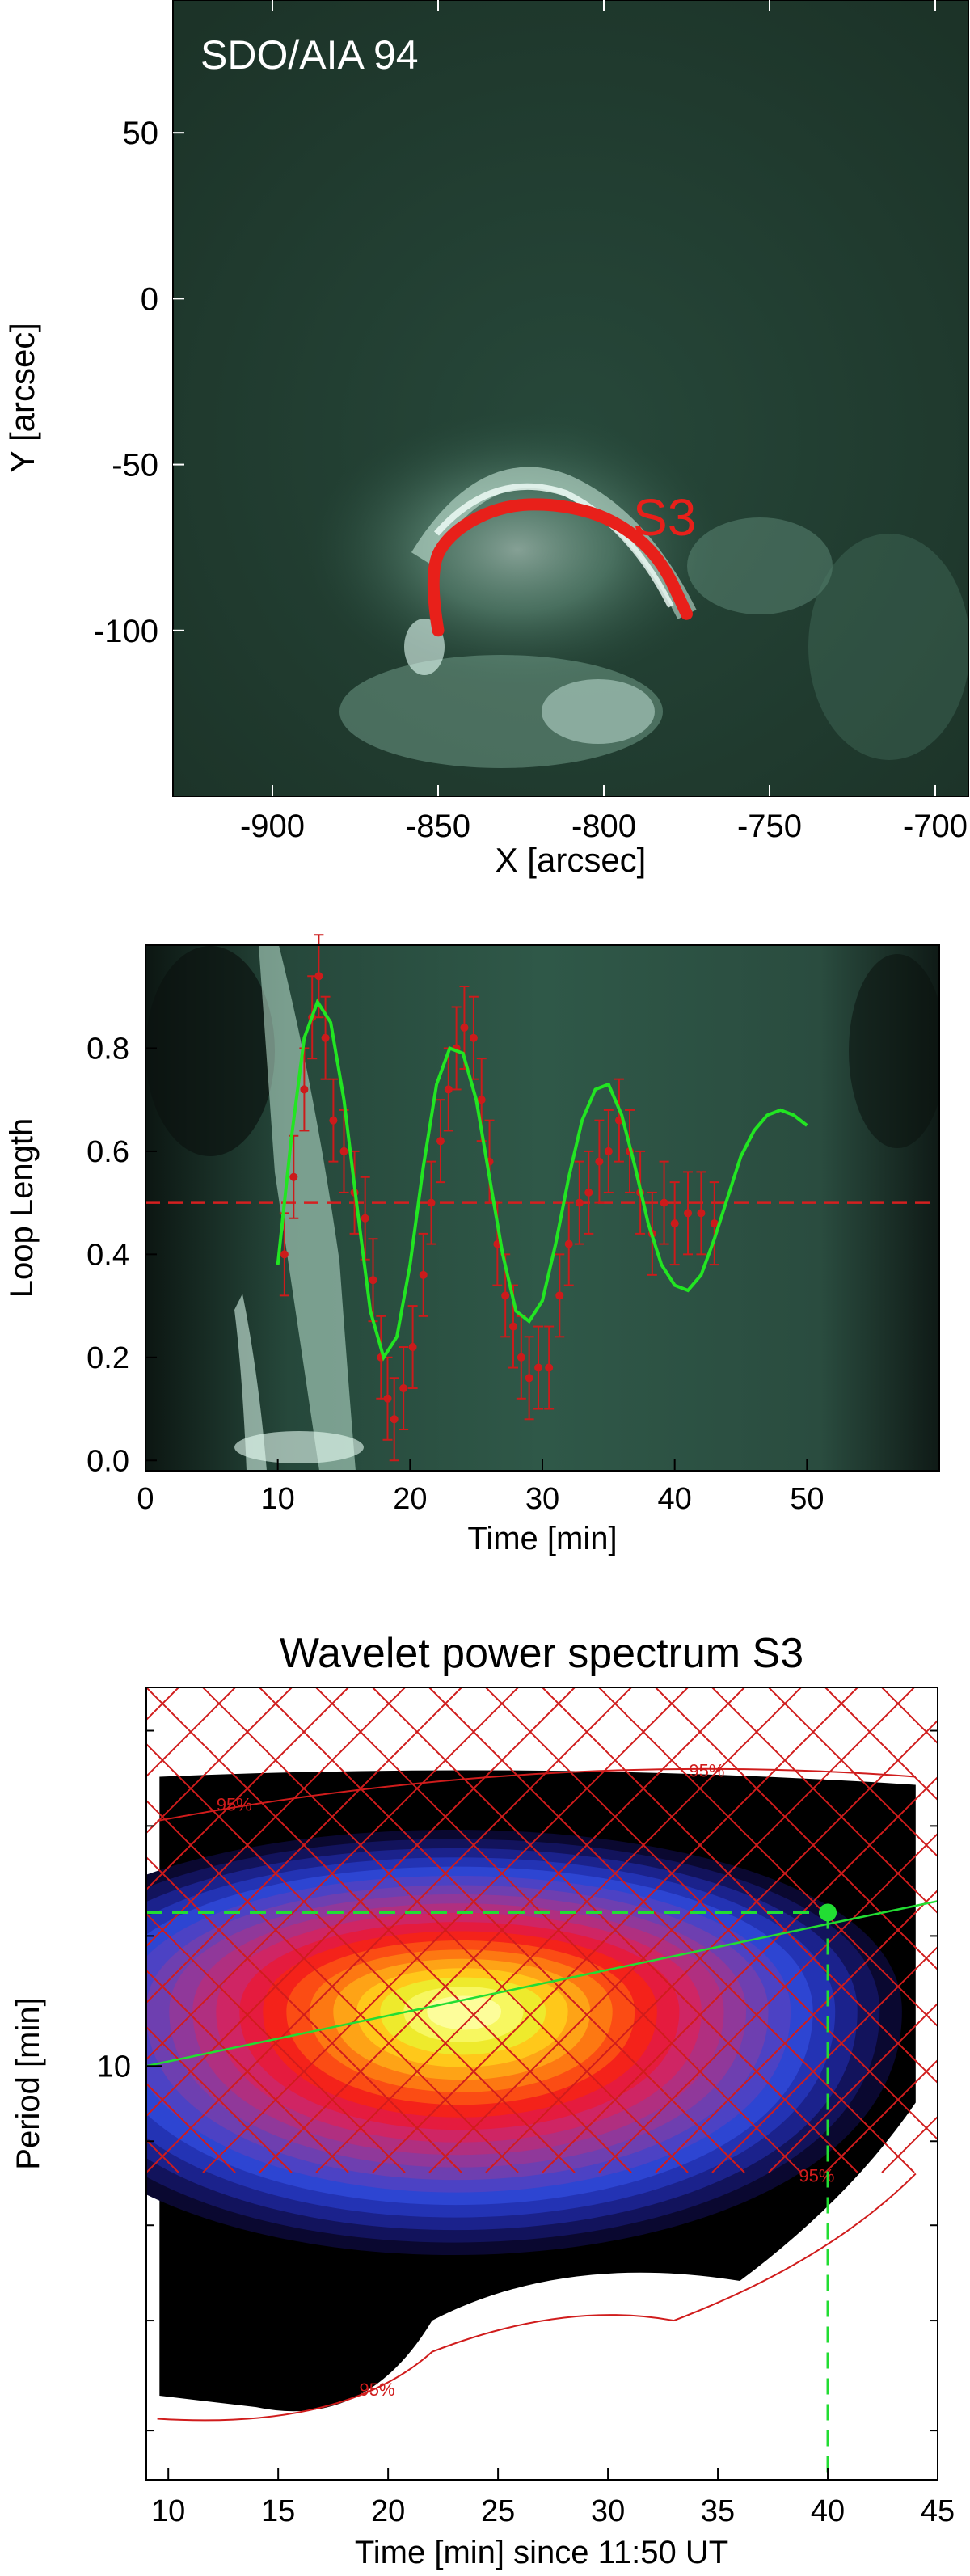 This screenshot has width=970, height=2576. Describe the element at coordinates (571, 860) in the screenshot. I see `aia-x-axis-label: X [arcsec]` at that location.